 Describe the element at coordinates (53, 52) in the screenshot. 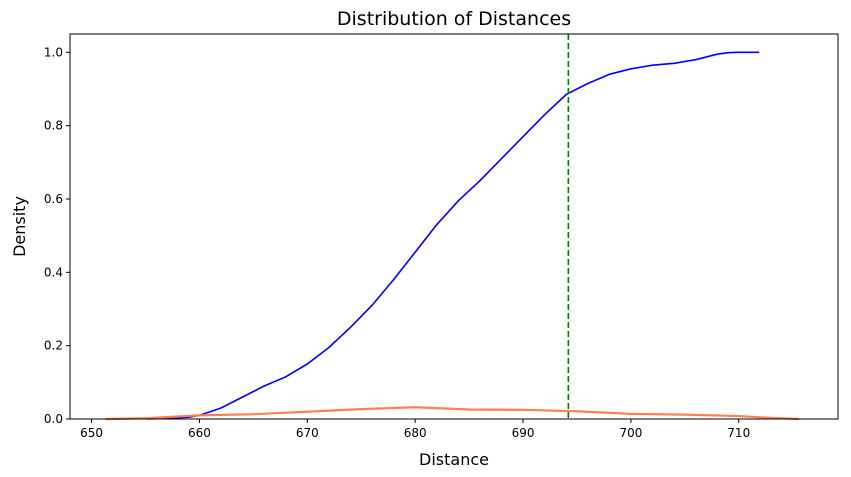

I see `y-tick-label: 1.0` at that location.